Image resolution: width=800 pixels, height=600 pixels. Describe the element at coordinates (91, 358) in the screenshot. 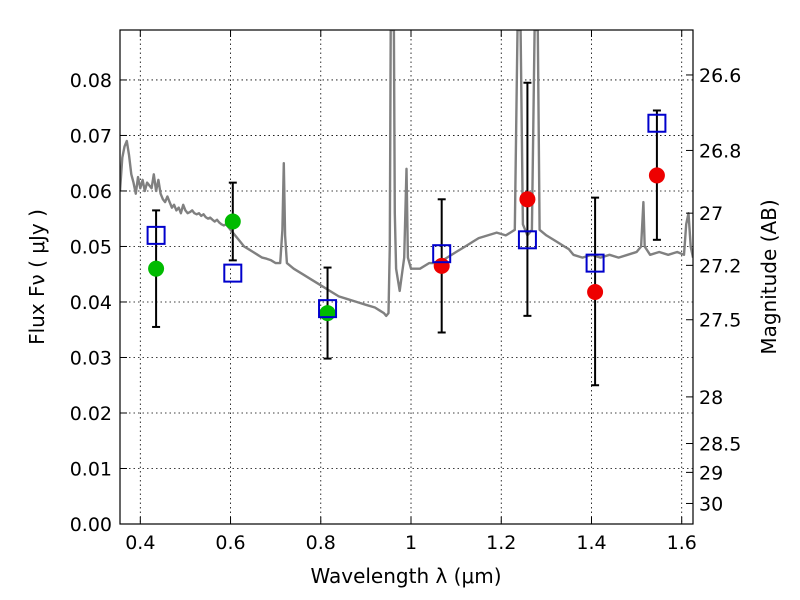

I see `y-tick-label: 0.03` at that location.